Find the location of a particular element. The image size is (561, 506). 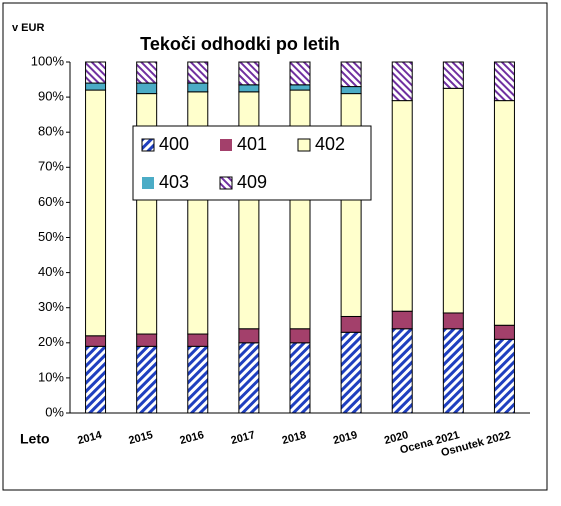

y-tick-label: 0% is located at coordinates (54, 411).